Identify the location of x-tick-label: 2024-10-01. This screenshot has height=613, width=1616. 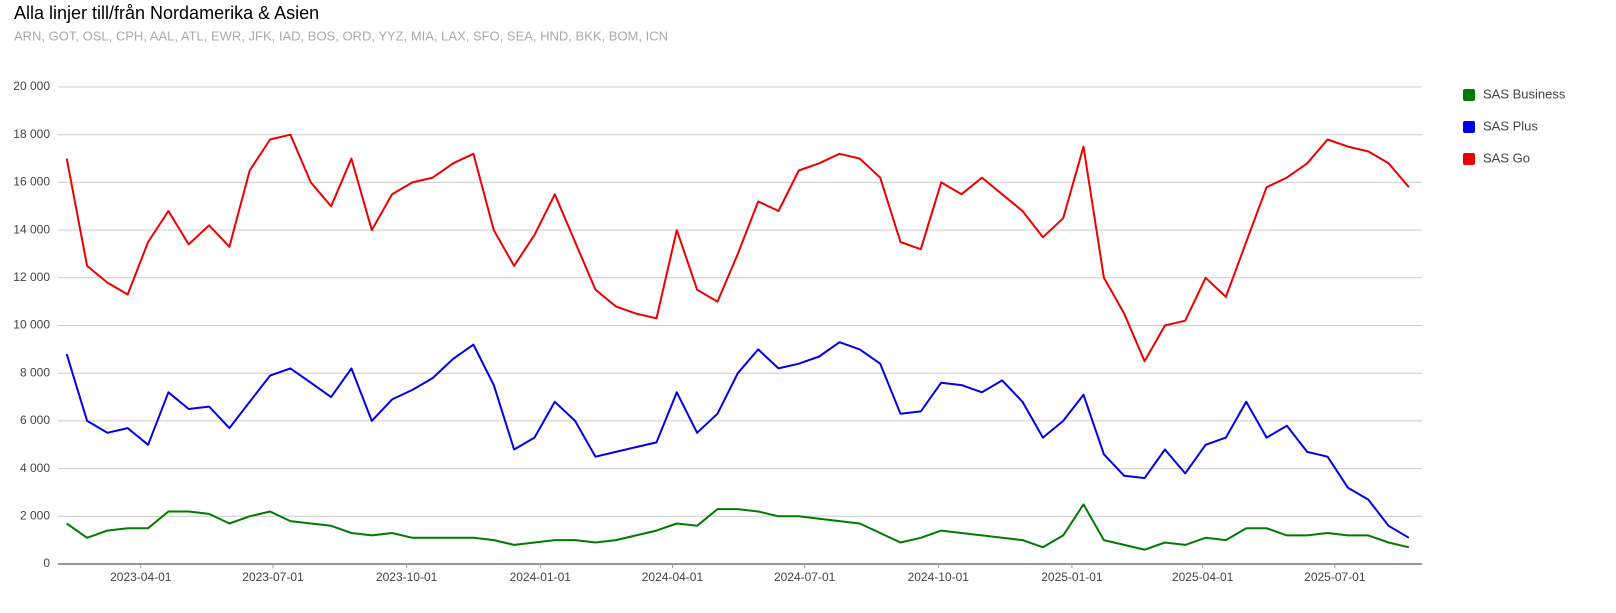
(939, 577).